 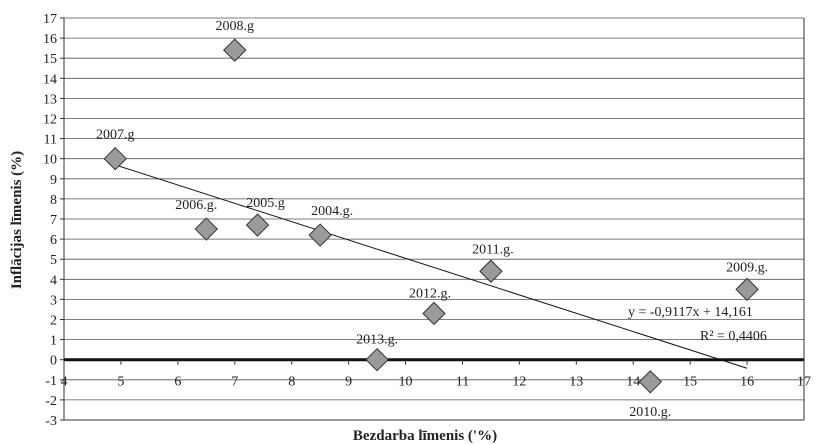 What do you see at coordinates (348, 382) in the screenshot?
I see `x-tick-label: 9` at bounding box center [348, 382].